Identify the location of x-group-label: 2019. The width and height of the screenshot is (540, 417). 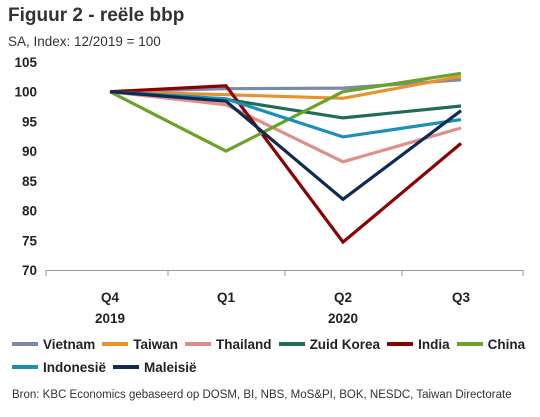
(110, 318).